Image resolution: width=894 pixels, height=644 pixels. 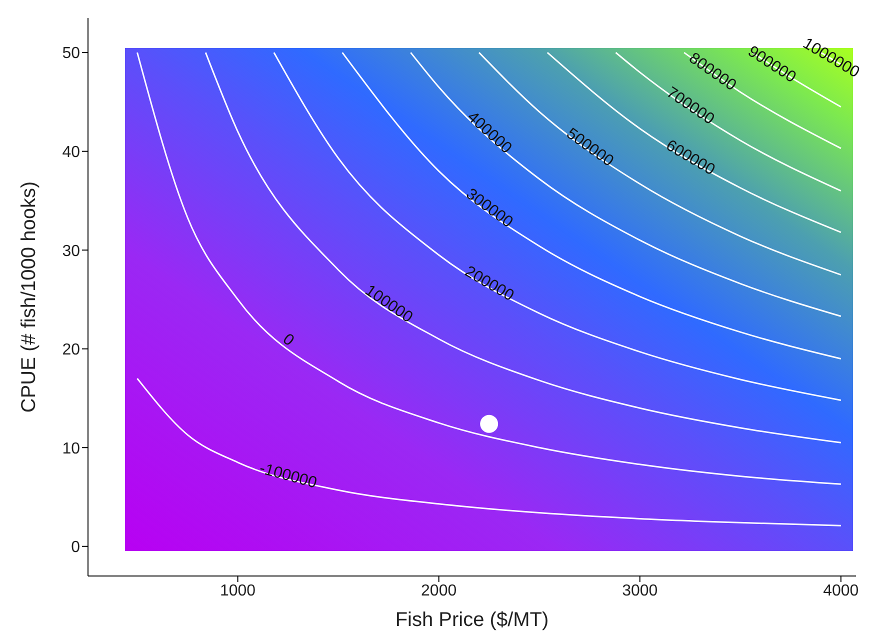 What do you see at coordinates (71, 449) in the screenshot?
I see `y-tick-label: 10` at bounding box center [71, 449].